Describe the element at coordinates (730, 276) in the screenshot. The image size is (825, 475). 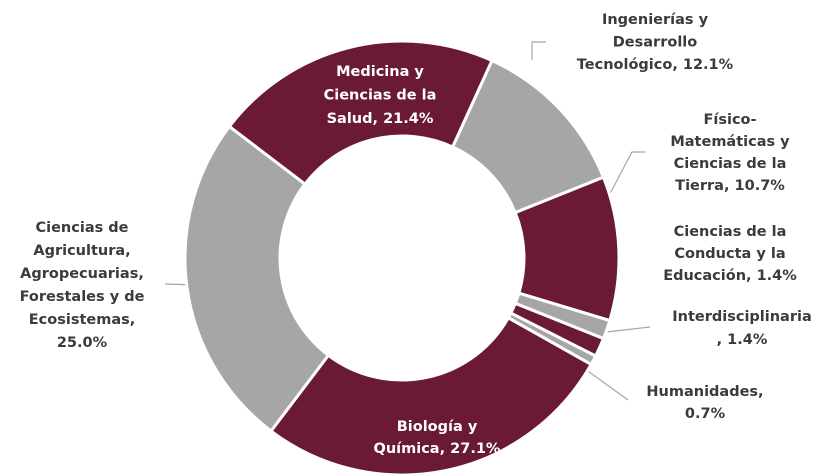
I see `slice-label: Educación, 1.4%` at that location.